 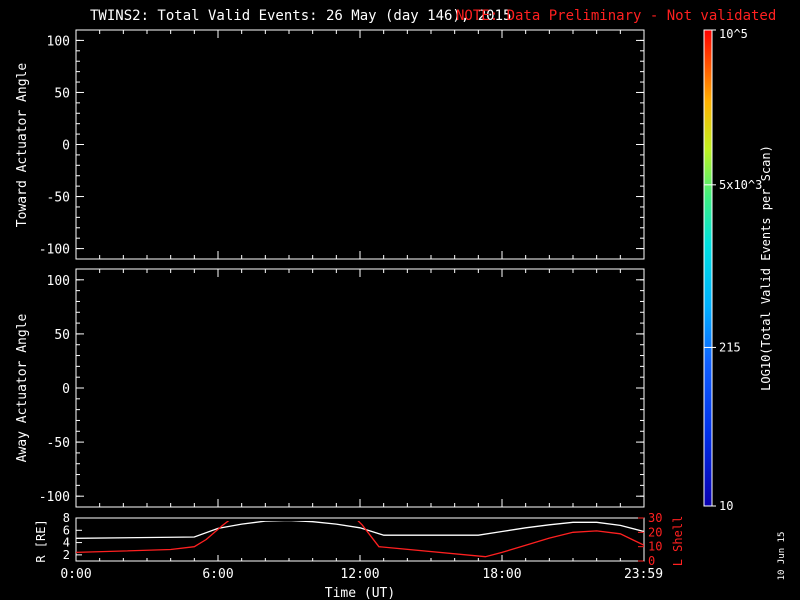 I want to click on l-shell-series-line, so click(x=360, y=539).